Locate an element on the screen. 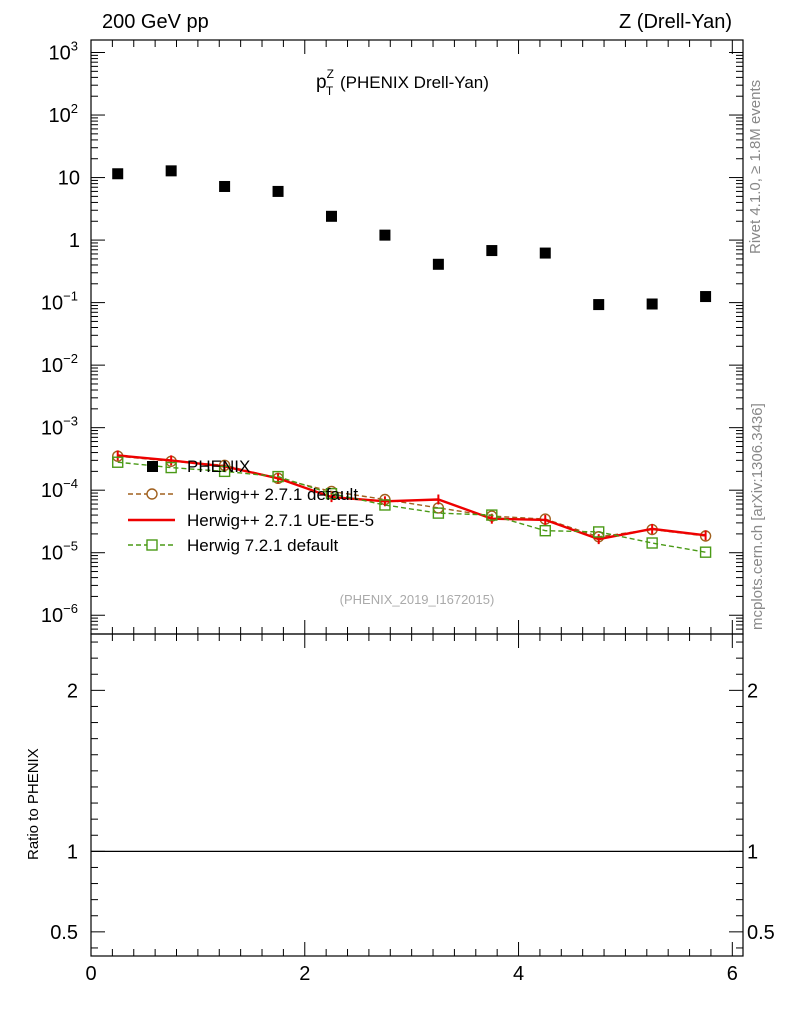 Image resolution: width=786 pixels, height=1024 pixels. mcplots-label: mcplots.cern.ch [arXiv:1306.3436] is located at coordinates (757, 516).